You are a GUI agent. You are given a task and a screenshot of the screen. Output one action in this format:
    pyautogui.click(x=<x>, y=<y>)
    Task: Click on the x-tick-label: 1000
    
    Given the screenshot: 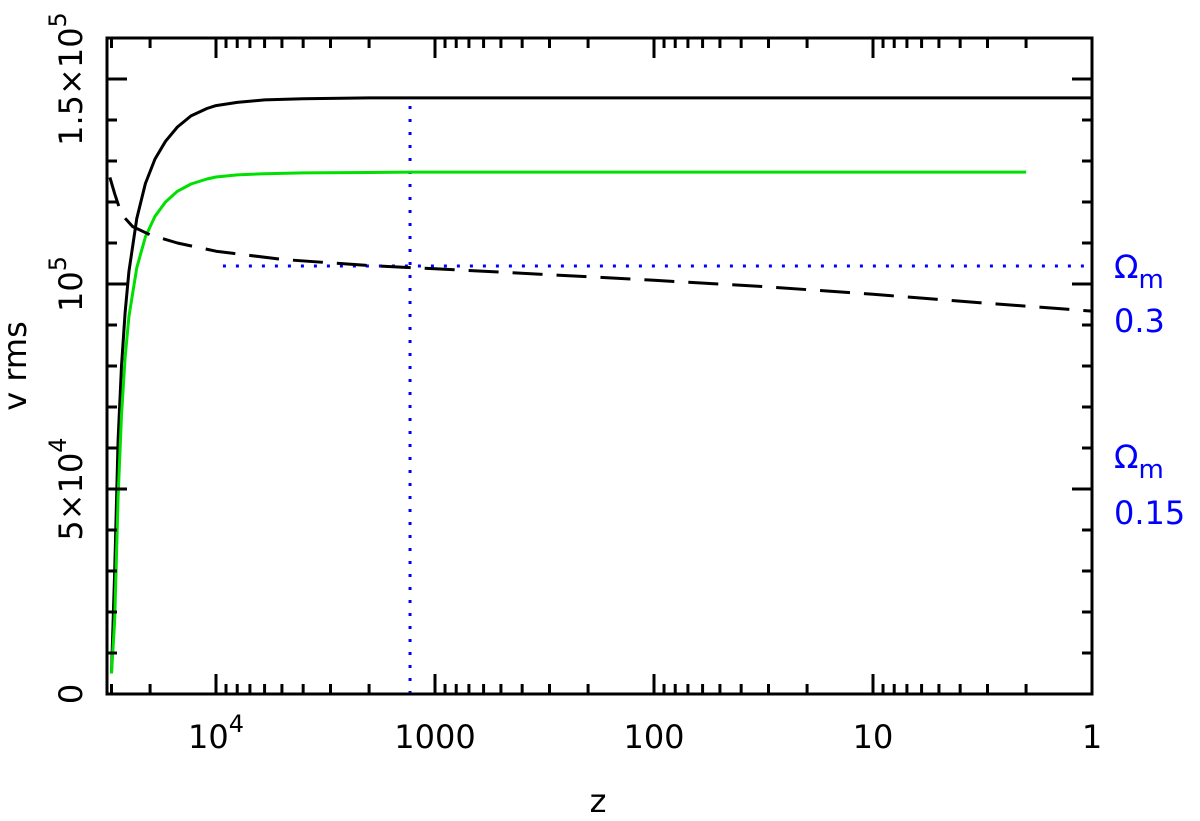 What is the action you would take?
    pyautogui.click(x=434, y=737)
    